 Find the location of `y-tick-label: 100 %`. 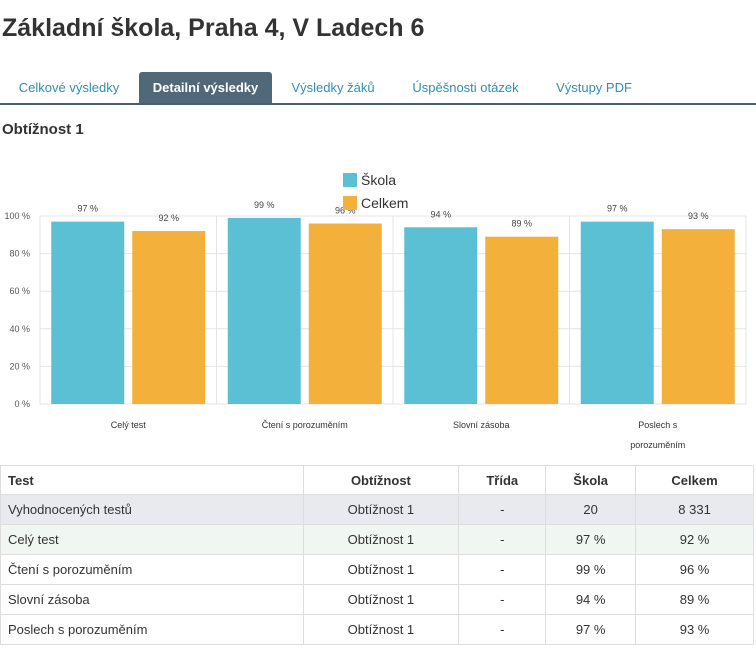

y-tick-label: 100 % is located at coordinates (17, 216).